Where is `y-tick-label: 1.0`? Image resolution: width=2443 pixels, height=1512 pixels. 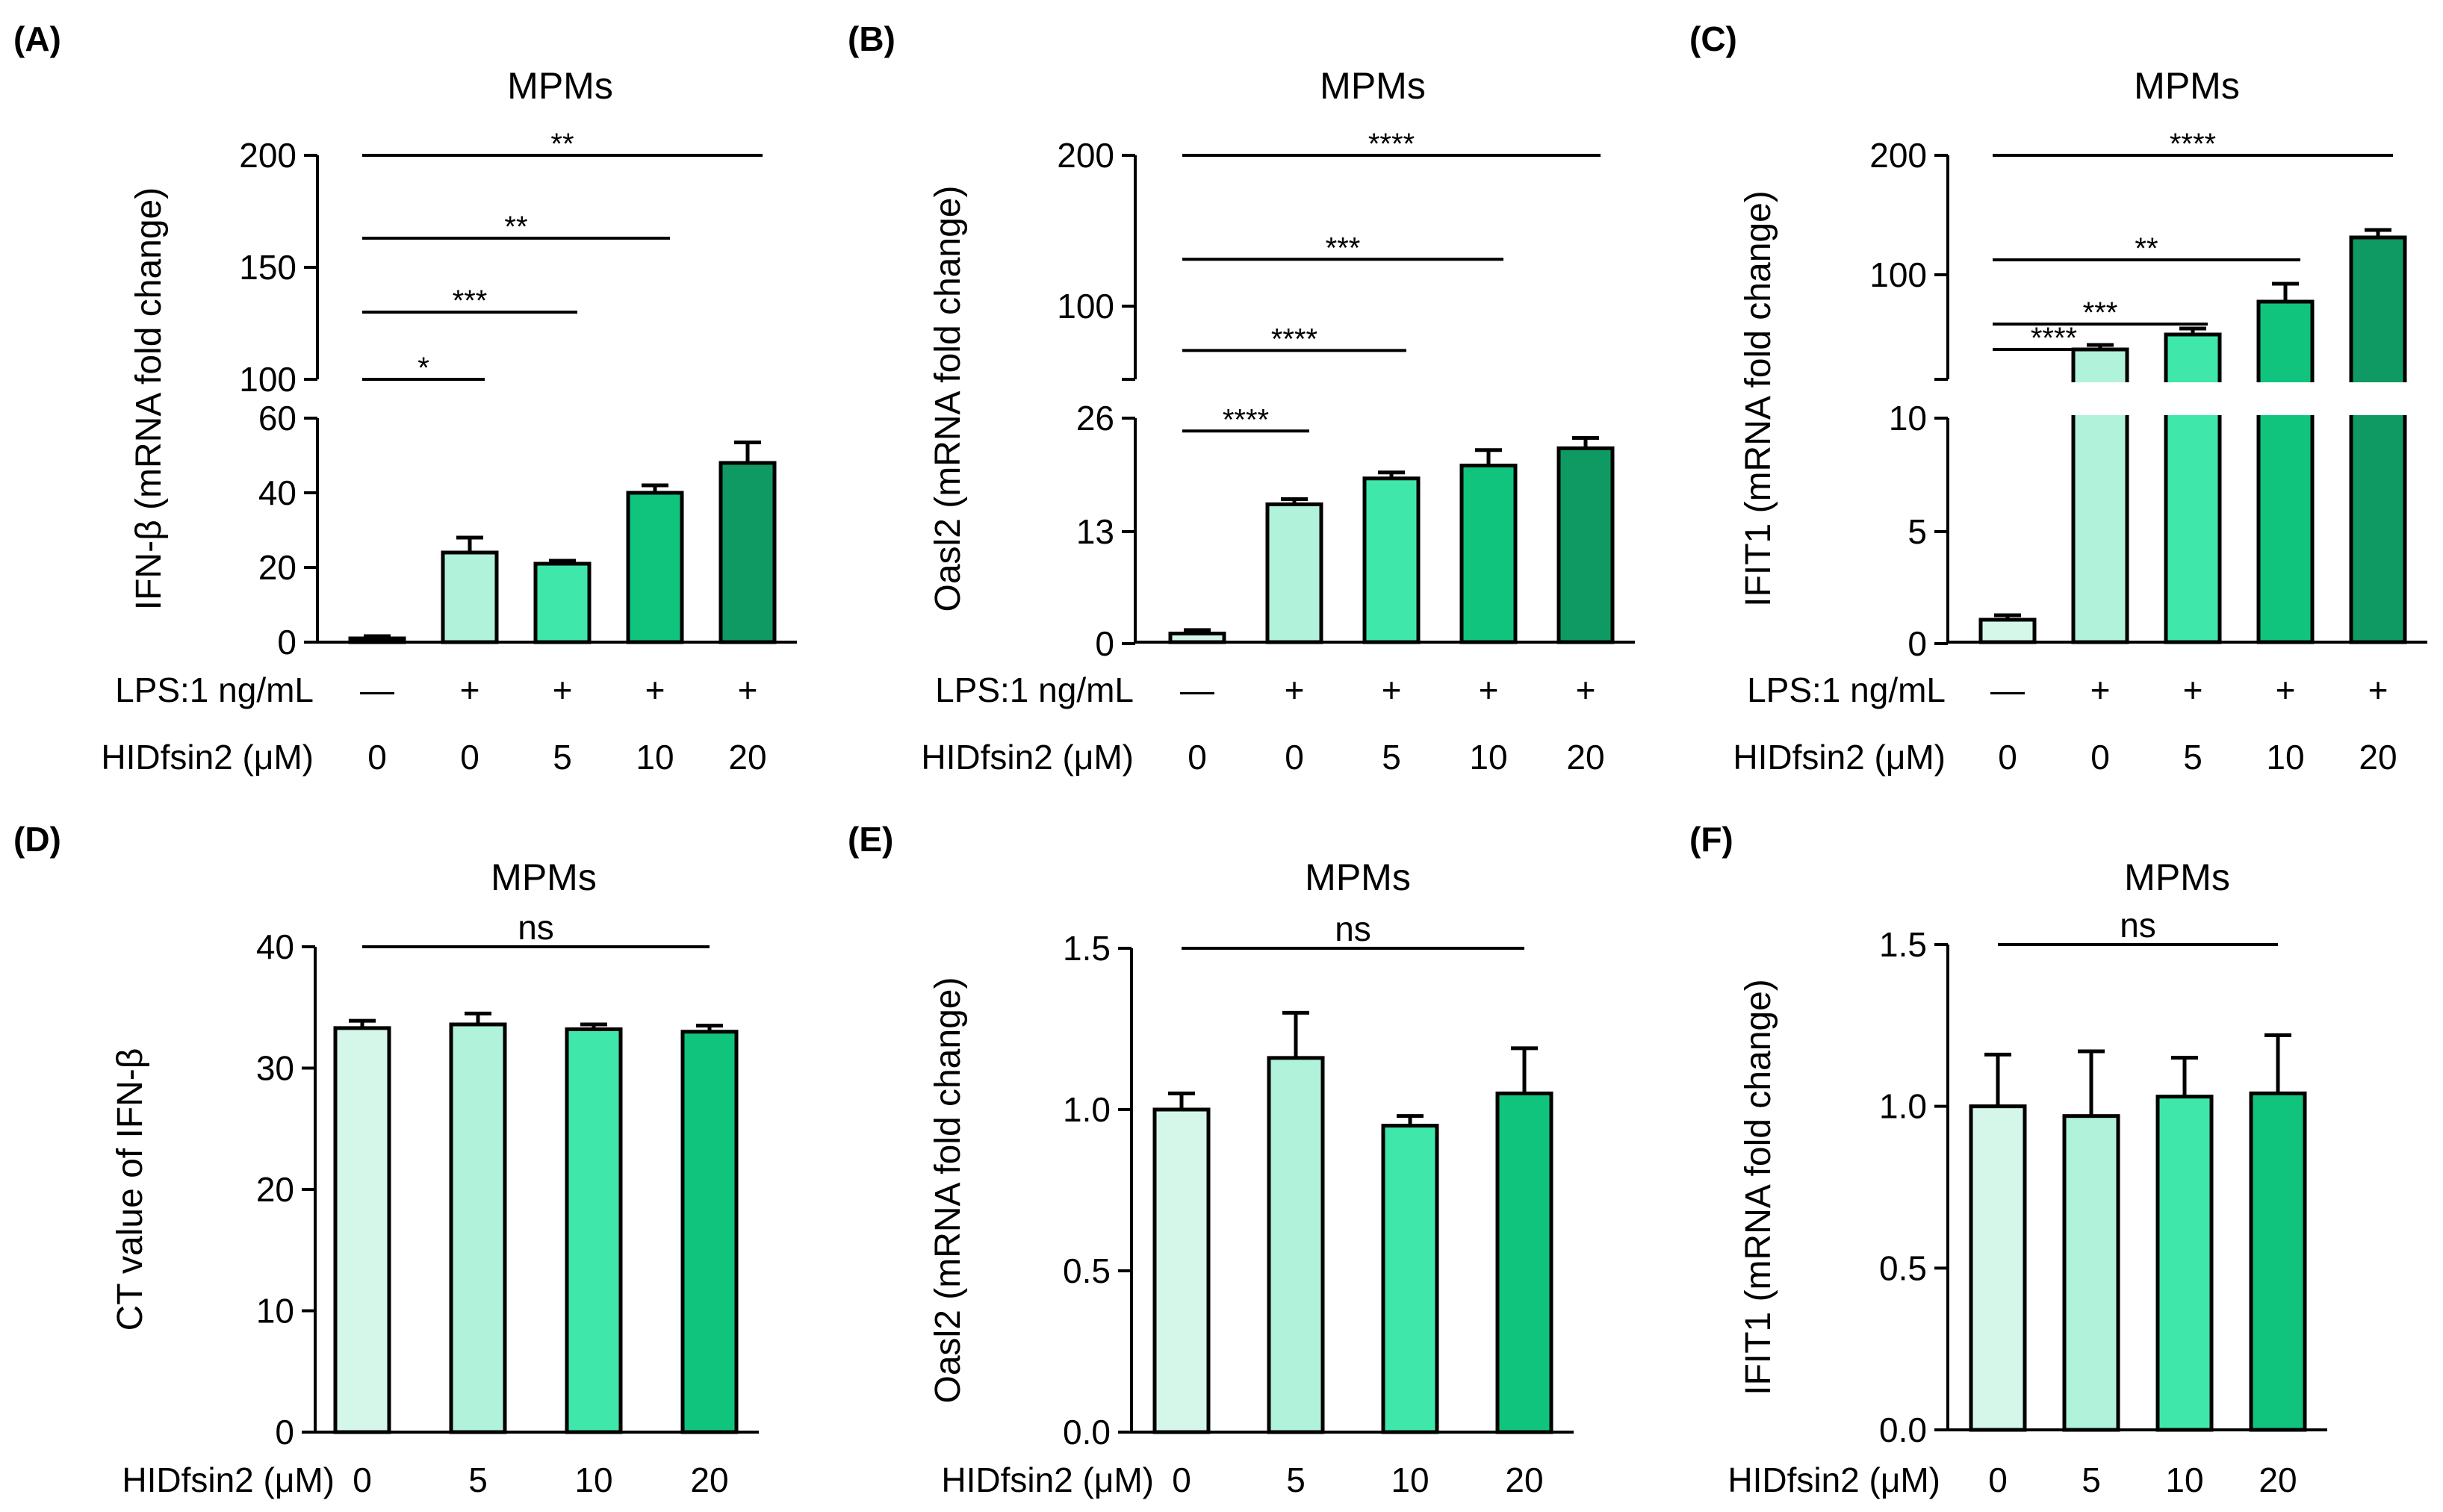
y-tick-label: 1.0 is located at coordinates (1087, 1109).